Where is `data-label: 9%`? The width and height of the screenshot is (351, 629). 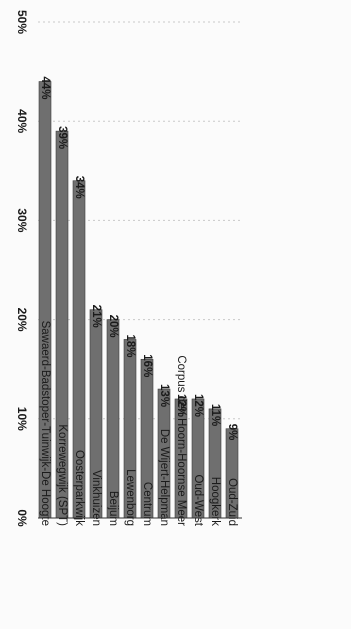
data-label: 9% is located at coordinates (232, 432).